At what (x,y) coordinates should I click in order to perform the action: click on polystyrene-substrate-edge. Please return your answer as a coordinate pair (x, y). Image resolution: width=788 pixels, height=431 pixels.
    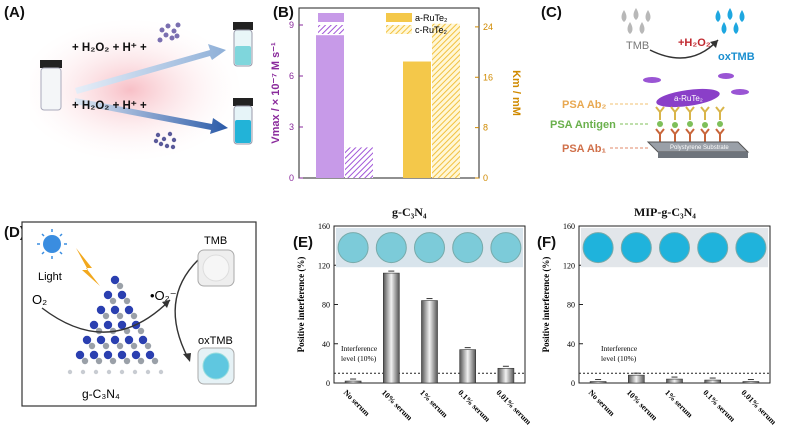
    Looking at the image, I should click on (703, 155).